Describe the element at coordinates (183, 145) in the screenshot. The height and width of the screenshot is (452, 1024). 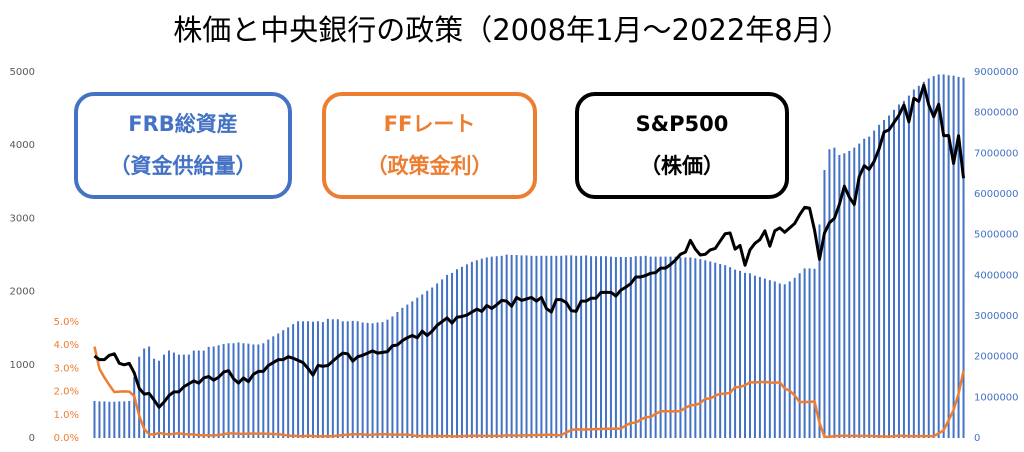
I see `legend-box` at that location.